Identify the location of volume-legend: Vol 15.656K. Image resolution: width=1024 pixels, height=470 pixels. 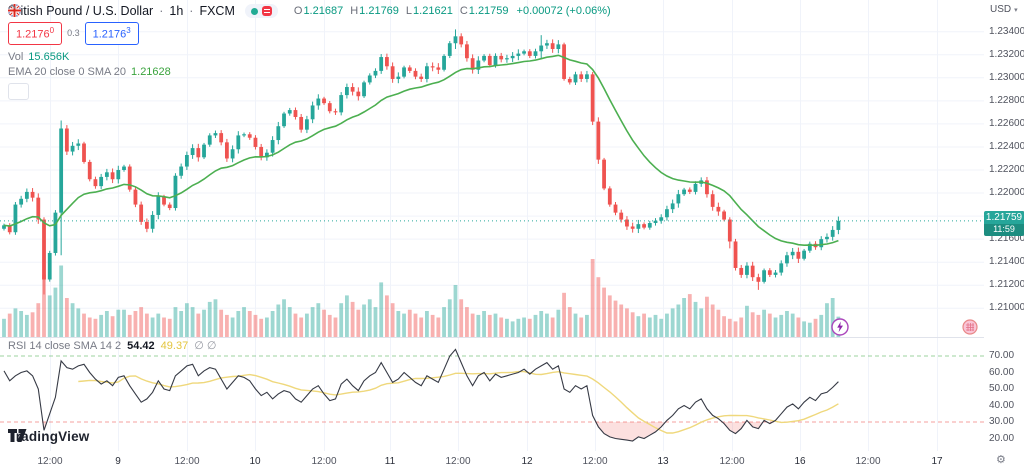
(309, 57).